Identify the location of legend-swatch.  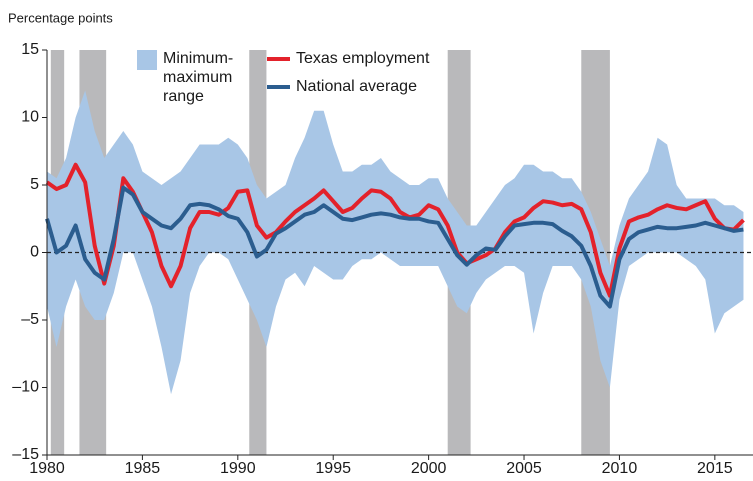
(147, 60).